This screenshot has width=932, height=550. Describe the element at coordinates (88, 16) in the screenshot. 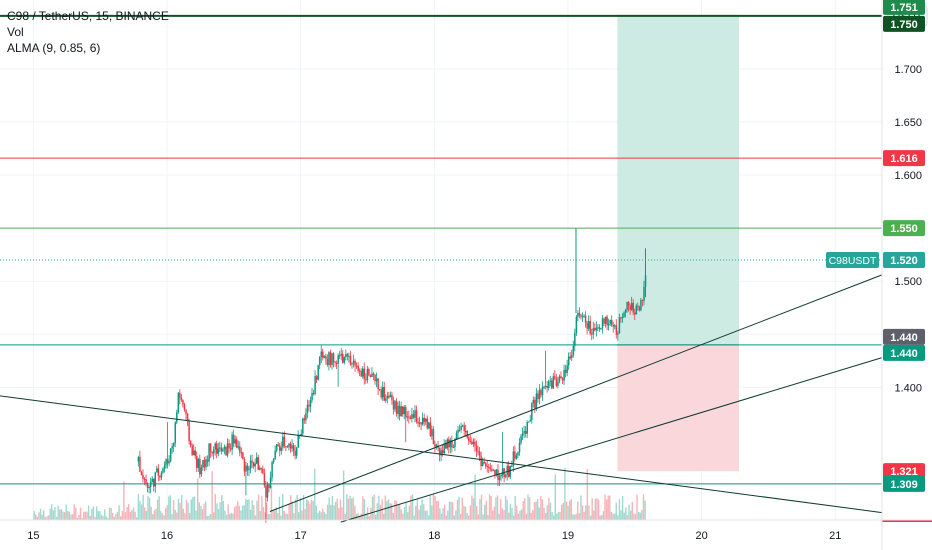

I see `symbol-title: C98 / TetherUS, 15, BINANCE` at that location.